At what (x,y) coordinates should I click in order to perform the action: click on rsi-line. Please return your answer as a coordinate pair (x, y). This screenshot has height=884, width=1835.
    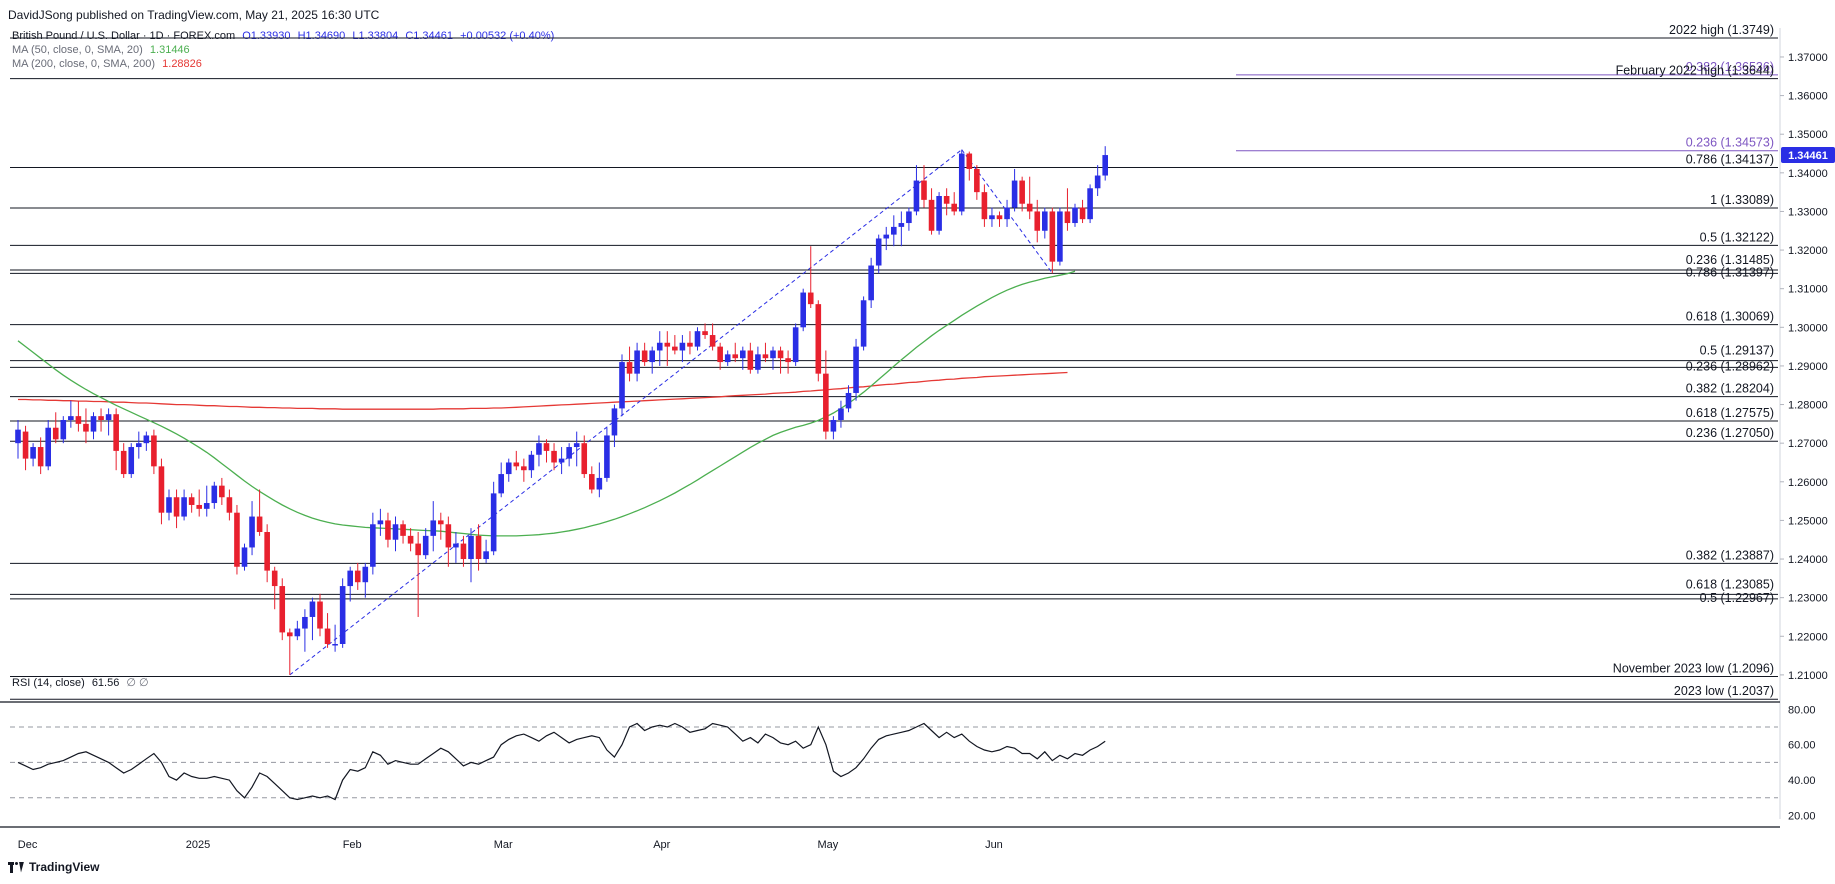
    Looking at the image, I should click on (561, 761).